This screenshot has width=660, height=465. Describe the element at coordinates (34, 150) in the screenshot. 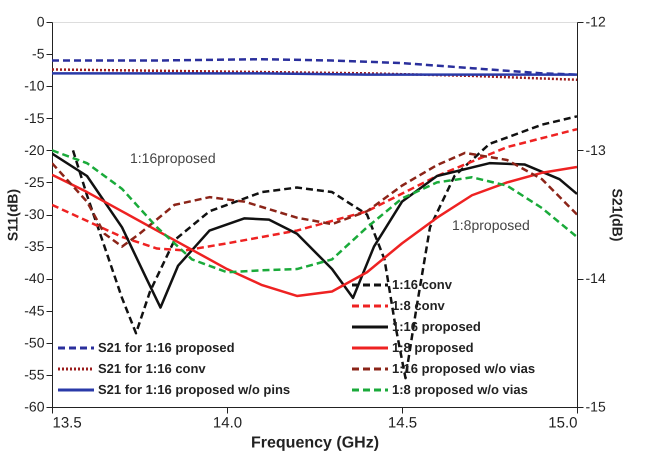

I see `y-tick-label: -20` at that location.